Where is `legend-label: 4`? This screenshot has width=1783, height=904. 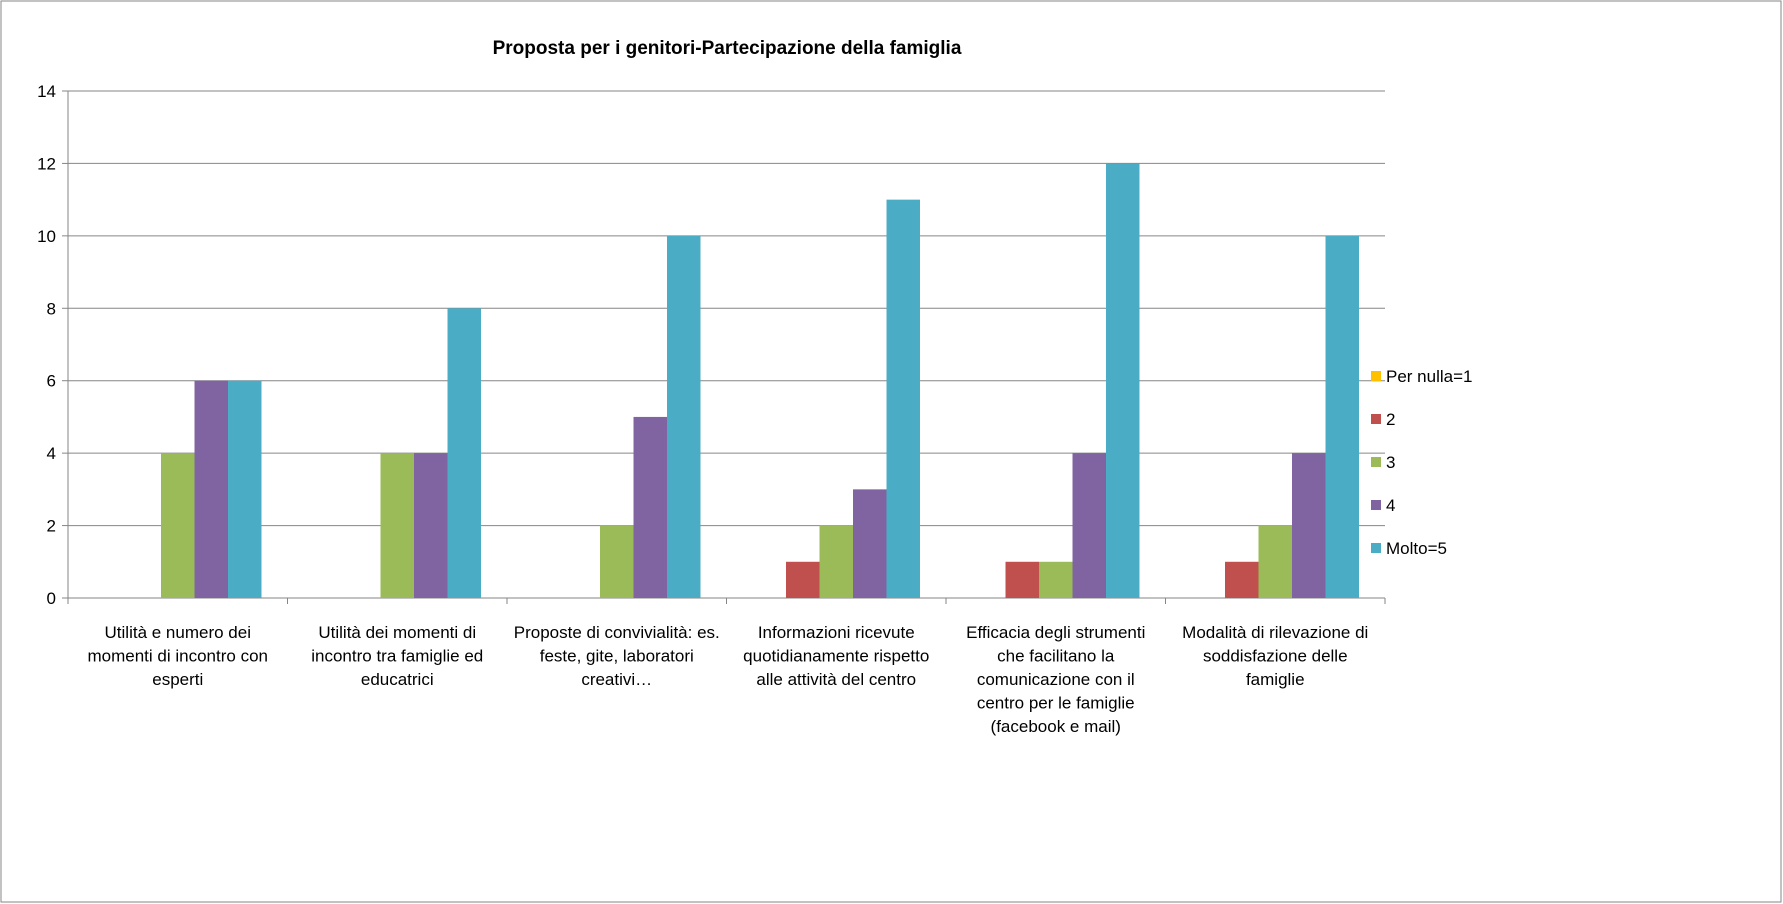 legend-label: 4 is located at coordinates (1390, 505).